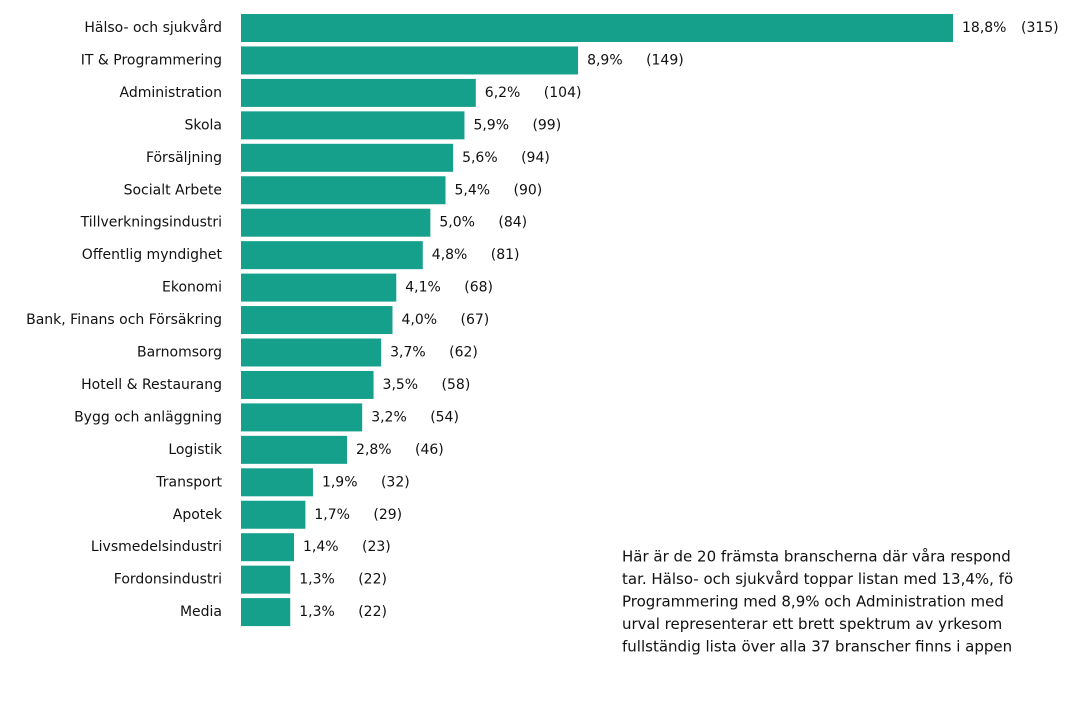 The image size is (1077, 715). Describe the element at coordinates (124, 320) in the screenshot. I see `category-label: Bank, Finans och Försäkring` at that location.